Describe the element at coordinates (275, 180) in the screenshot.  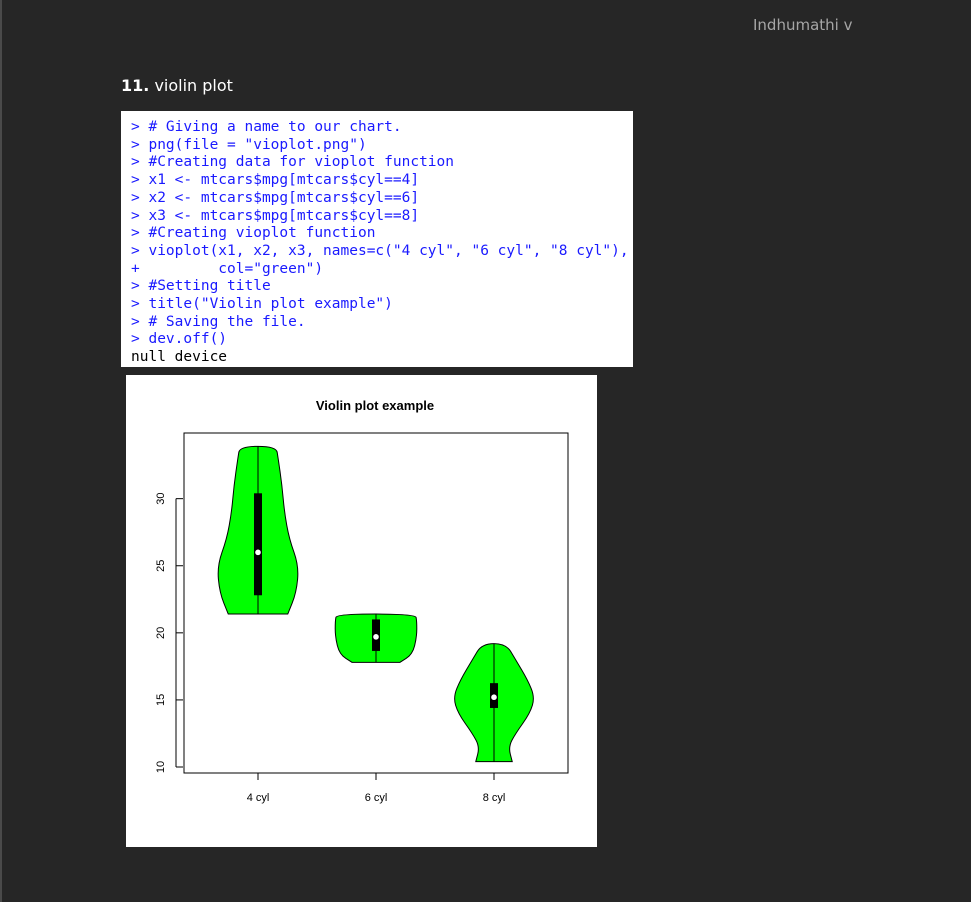
I see `console-input-line: > x1 <- mtcars$mpg[mtcars$cyl==4]` at that location.